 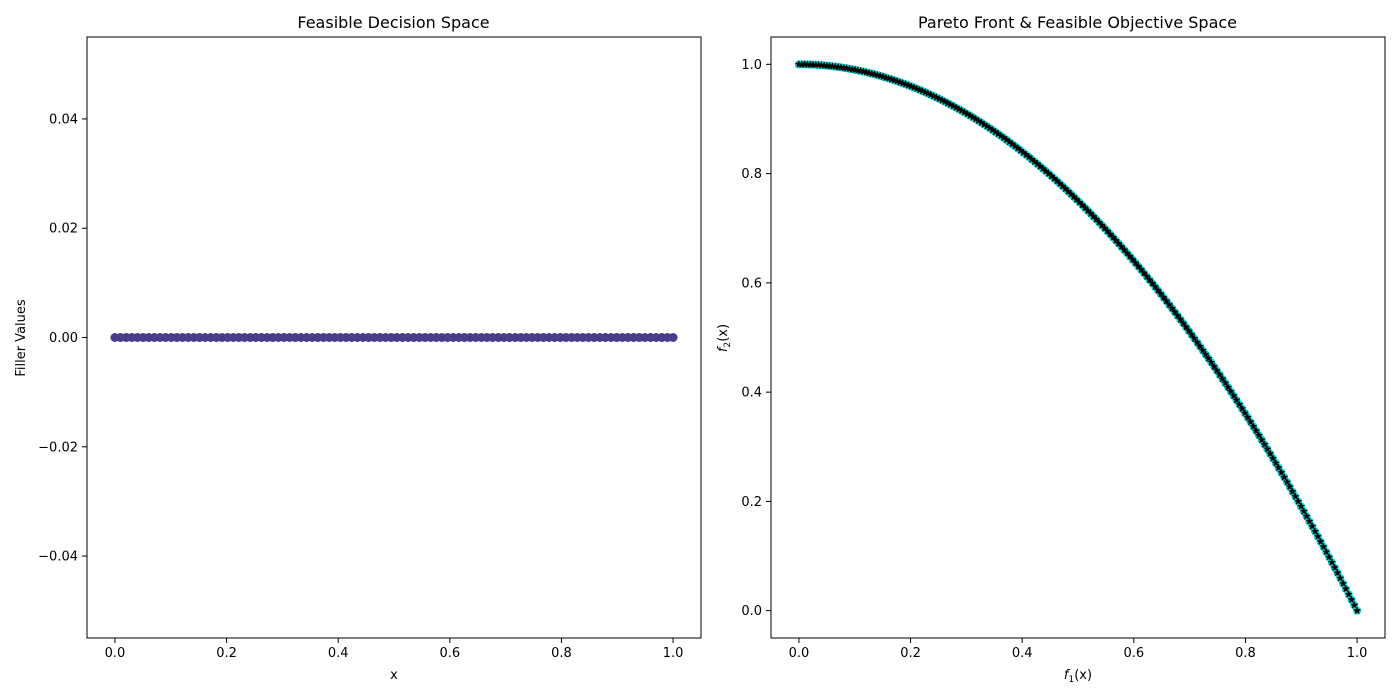 What do you see at coordinates (910, 653) in the screenshot?
I see `objective-space-x-tick-label: 0.2` at bounding box center [910, 653].